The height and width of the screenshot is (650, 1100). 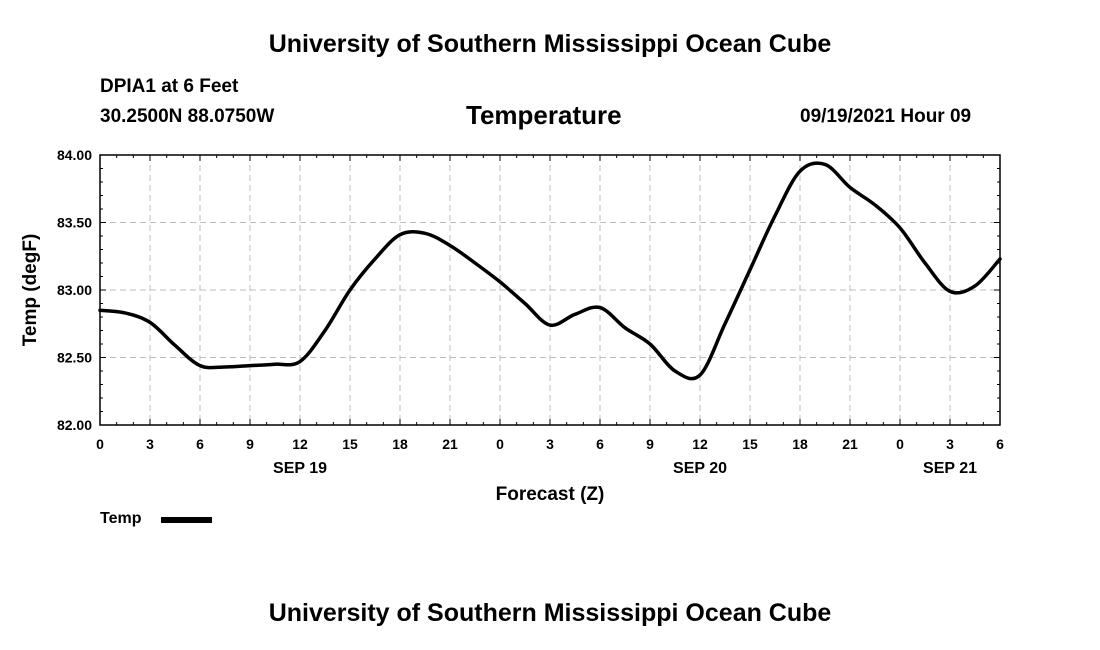 I want to click on legend-swatch, so click(x=186, y=520).